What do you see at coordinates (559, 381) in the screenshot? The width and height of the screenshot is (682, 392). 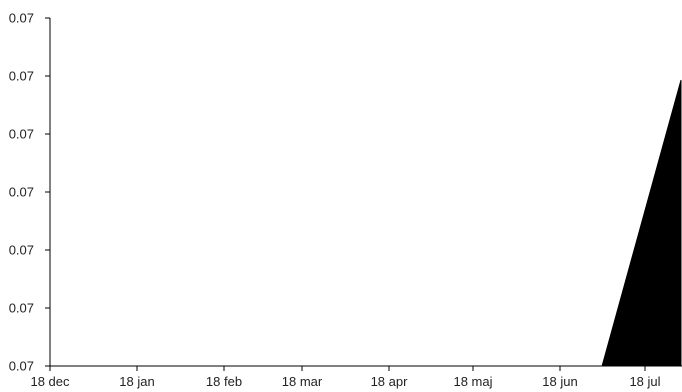 I see `x-tick-label: 18 jun` at bounding box center [559, 381].